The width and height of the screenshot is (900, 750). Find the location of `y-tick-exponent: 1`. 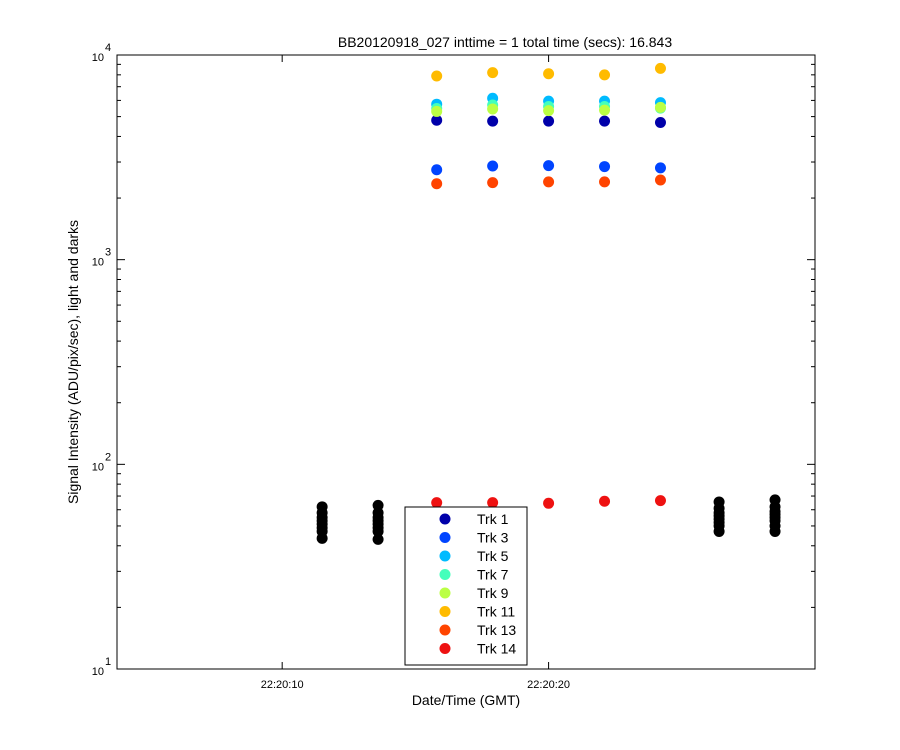

y-tick-exponent: 1 is located at coordinates (108, 662).